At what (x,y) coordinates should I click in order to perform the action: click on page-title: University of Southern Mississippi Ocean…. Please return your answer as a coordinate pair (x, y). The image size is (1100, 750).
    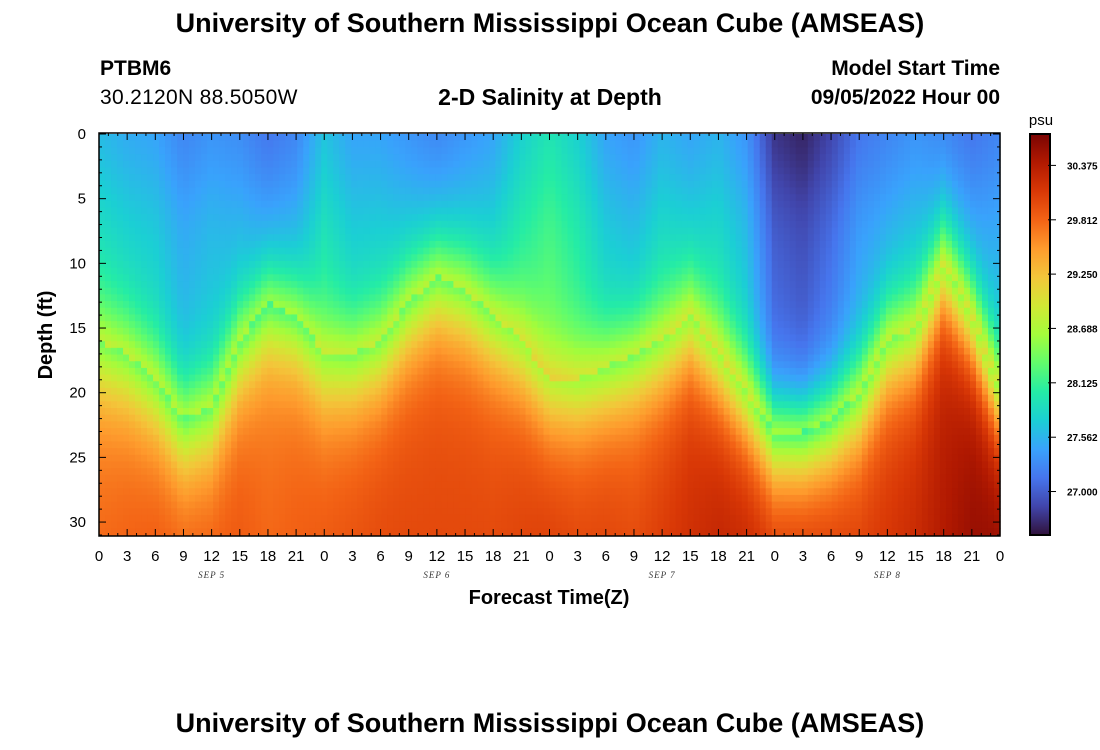
    Looking at the image, I should click on (550, 23).